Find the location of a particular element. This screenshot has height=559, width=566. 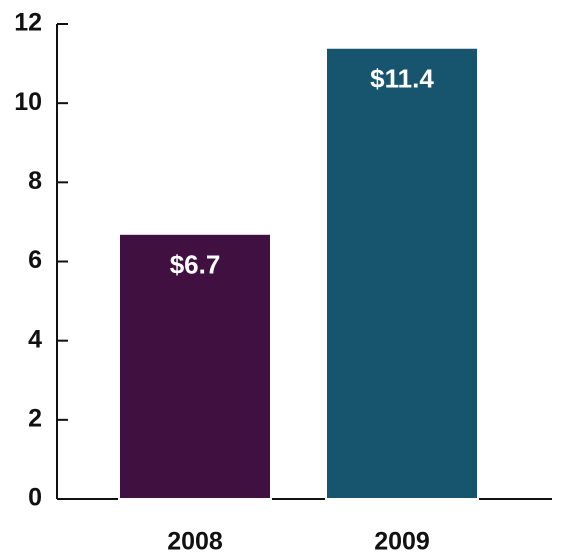

y-tick-label: 8 is located at coordinates (35, 181).